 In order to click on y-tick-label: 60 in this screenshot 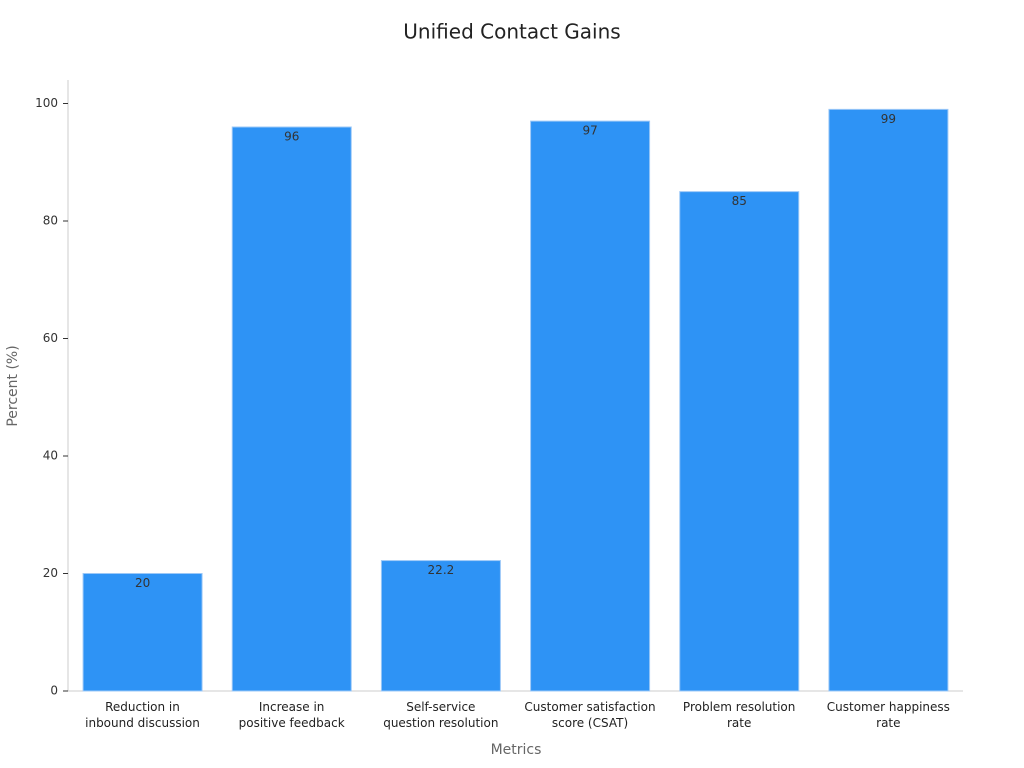, I will do `click(50, 338)`.